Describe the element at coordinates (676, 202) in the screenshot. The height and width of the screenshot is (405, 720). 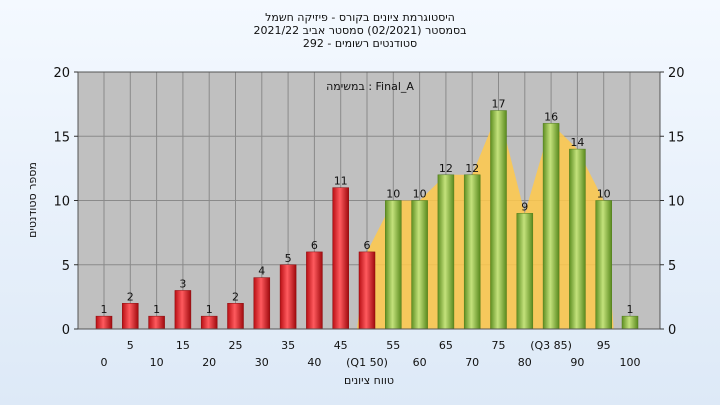
I see `y-tick-label-right: 10` at that location.